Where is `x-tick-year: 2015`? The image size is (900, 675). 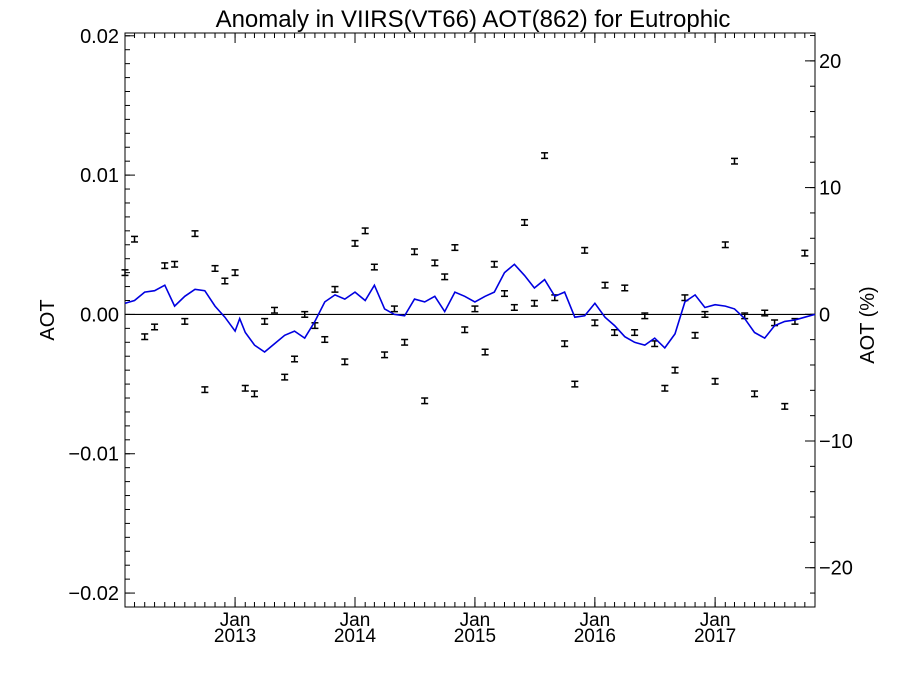
x-tick-year: 2015 is located at coordinates (475, 636).